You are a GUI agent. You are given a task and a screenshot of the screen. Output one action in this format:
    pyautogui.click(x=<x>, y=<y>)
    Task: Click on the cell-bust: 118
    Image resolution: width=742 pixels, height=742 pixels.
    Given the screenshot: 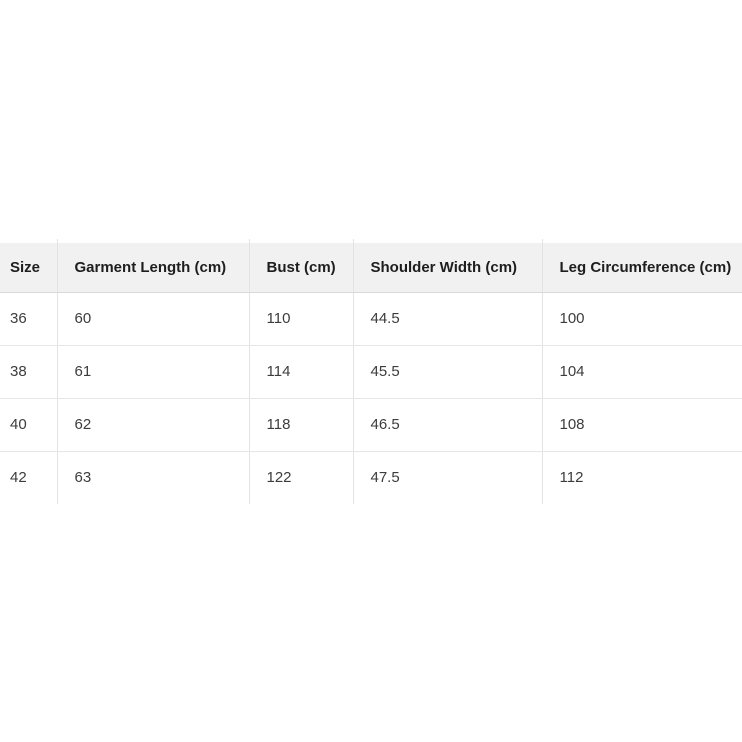 What is the action you would take?
    pyautogui.click(x=300, y=425)
    